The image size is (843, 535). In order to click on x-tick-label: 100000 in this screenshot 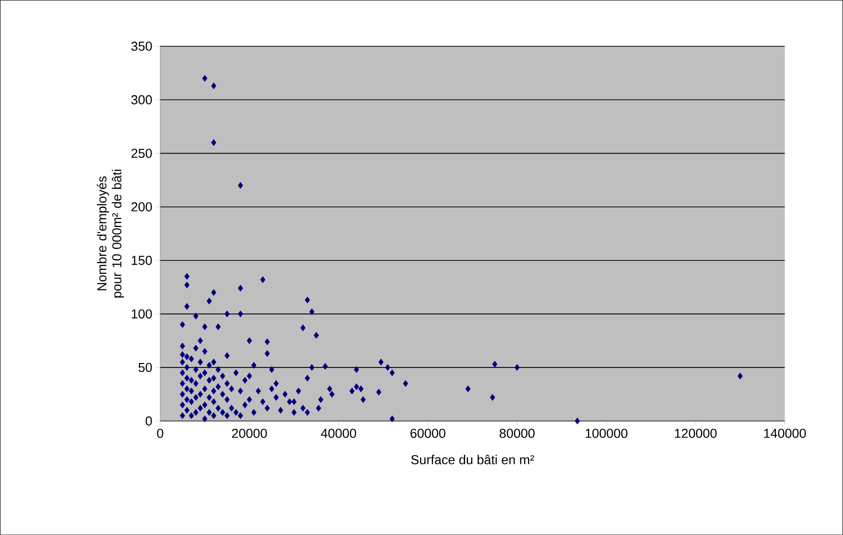, I will do `click(607, 433)`.